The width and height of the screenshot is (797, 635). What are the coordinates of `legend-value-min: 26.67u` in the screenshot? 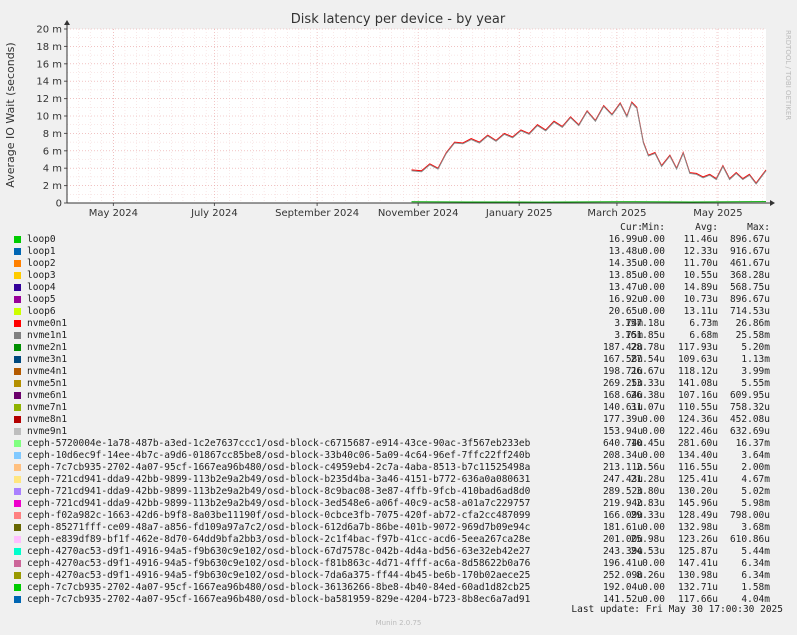 It's located at (647, 371).